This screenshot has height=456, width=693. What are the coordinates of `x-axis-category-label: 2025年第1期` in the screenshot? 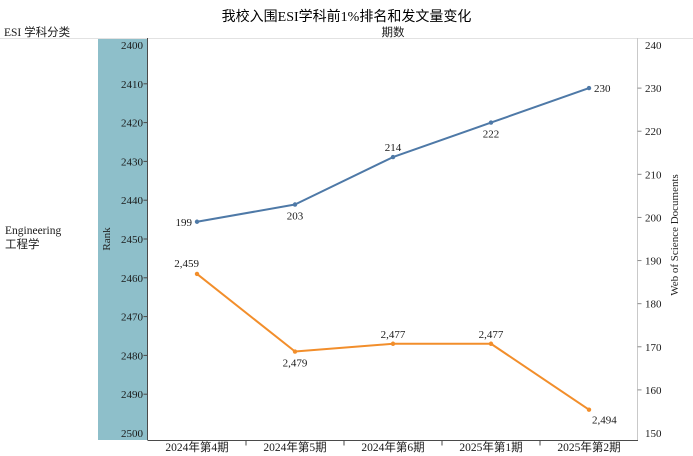 It's located at (490, 447).